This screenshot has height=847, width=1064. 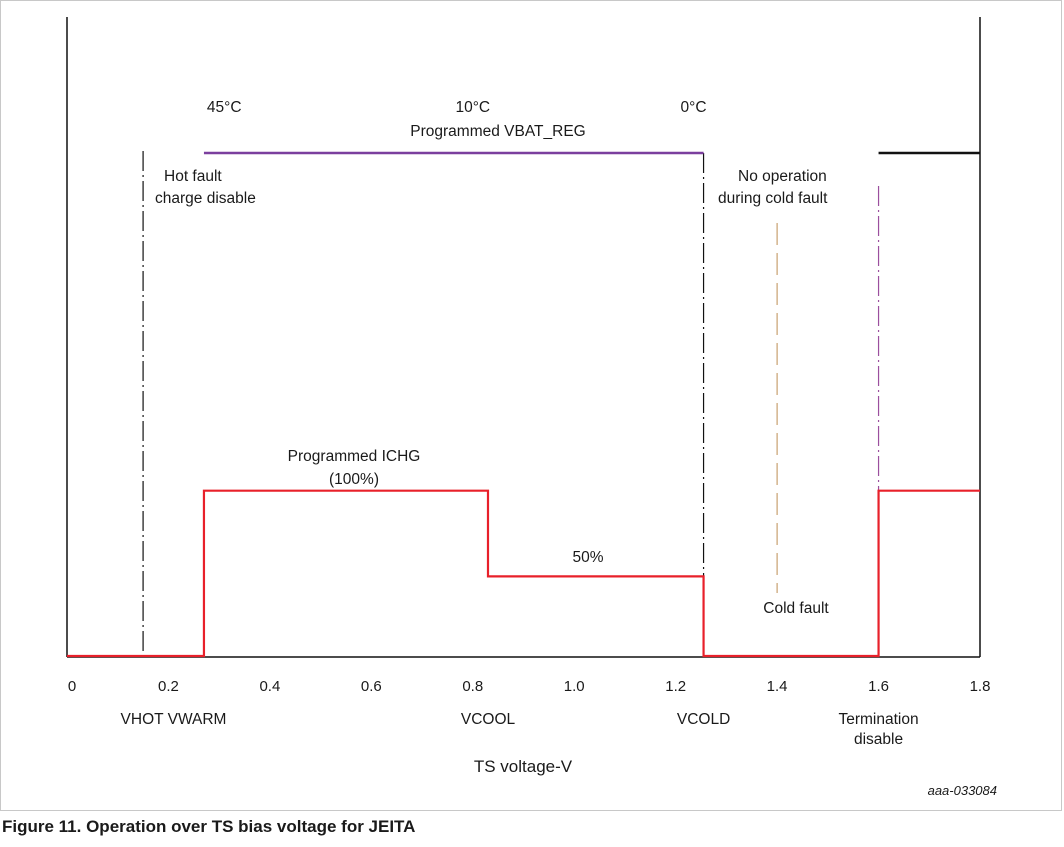 I want to click on annotation-ichg-label-2: (100%), so click(x=354, y=479).